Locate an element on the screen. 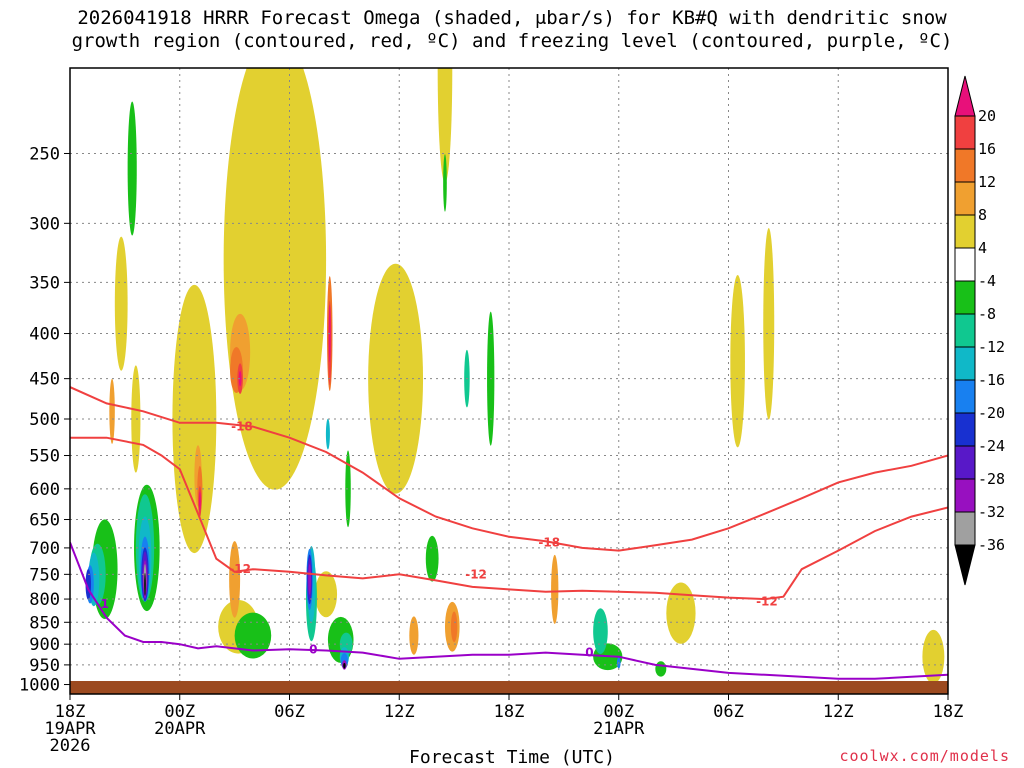  y-tick-label: 400 is located at coordinates (44, 335).